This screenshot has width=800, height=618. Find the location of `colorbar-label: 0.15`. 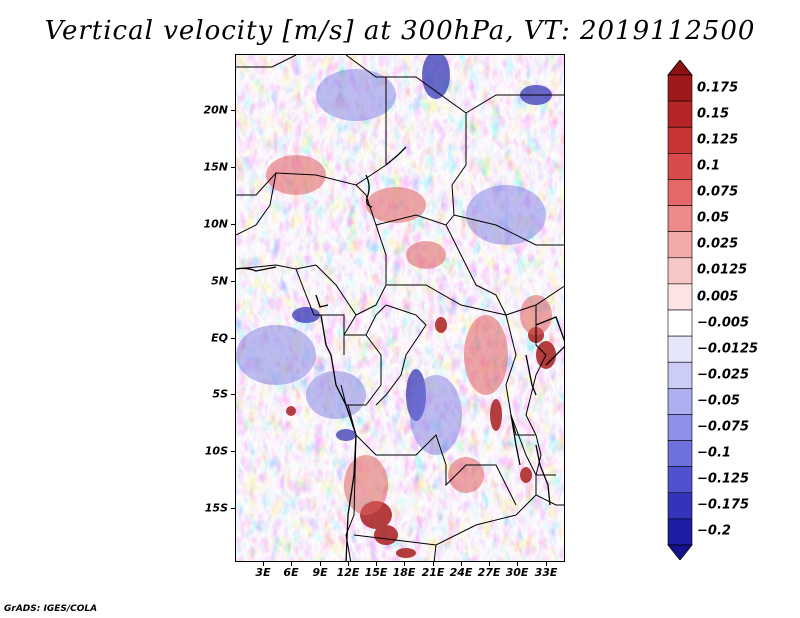

colorbar-label: 0.15 is located at coordinates (713, 114).